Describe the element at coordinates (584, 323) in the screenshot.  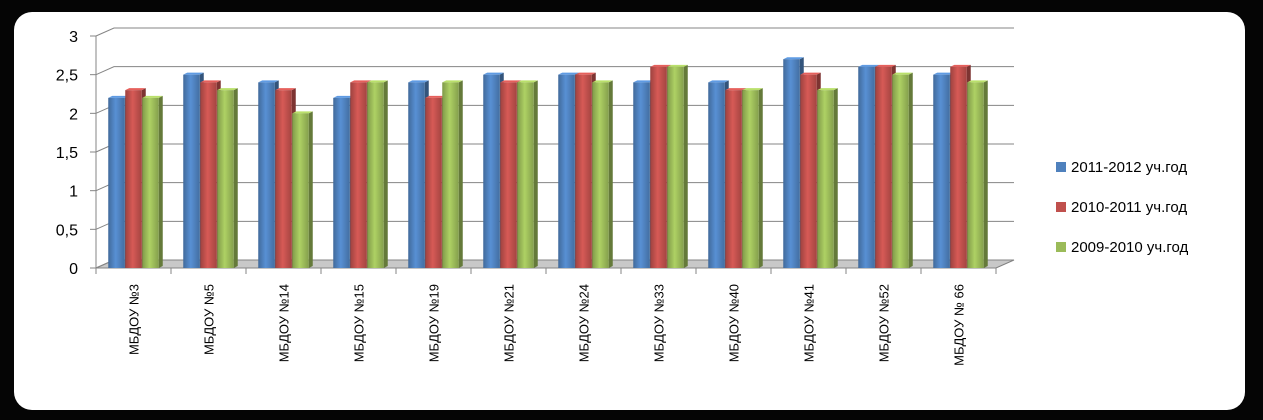
I see `x-category-label: МБДОУ №24` at that location.